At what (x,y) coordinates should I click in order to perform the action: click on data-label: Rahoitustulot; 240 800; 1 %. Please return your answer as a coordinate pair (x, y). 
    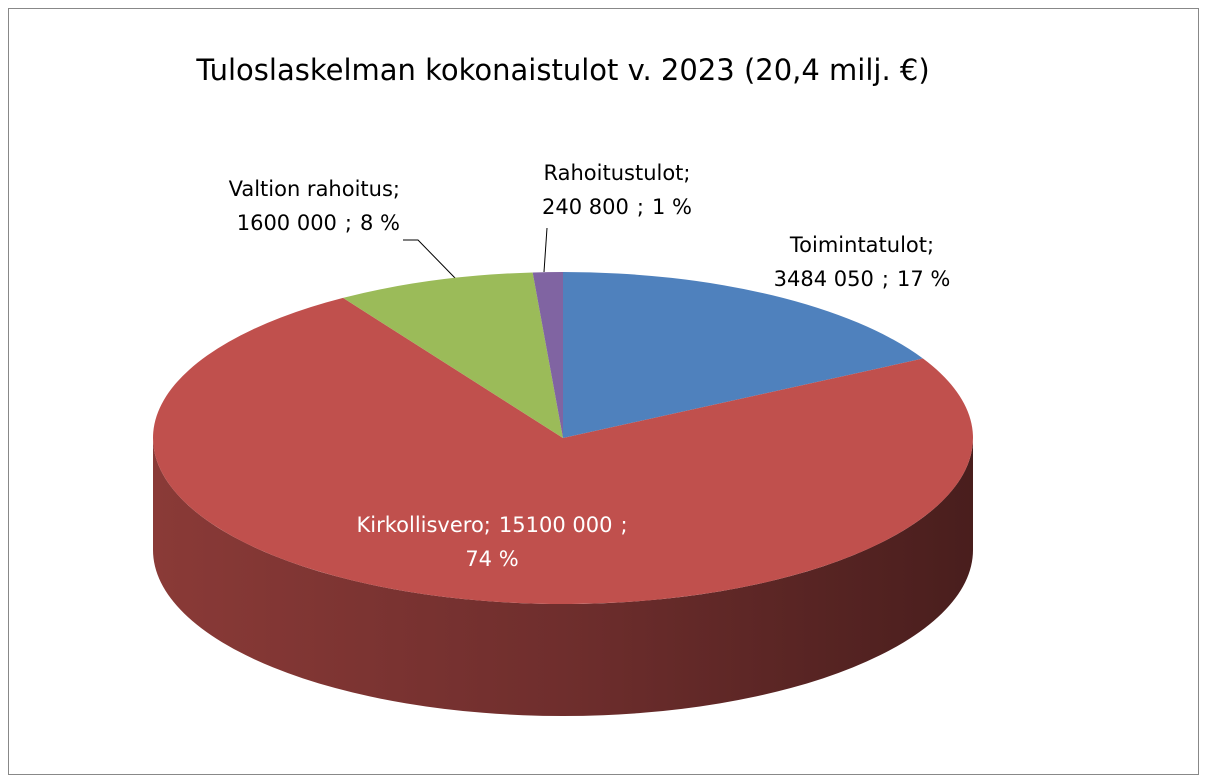
    Looking at the image, I should click on (617, 190).